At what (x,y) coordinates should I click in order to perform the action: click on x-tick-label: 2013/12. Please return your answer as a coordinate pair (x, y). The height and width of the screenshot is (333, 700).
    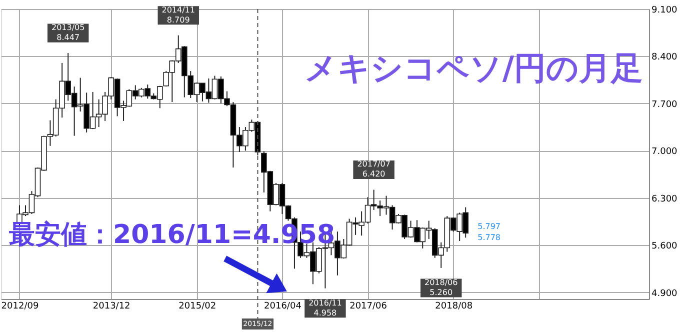
    Looking at the image, I should click on (111, 307).